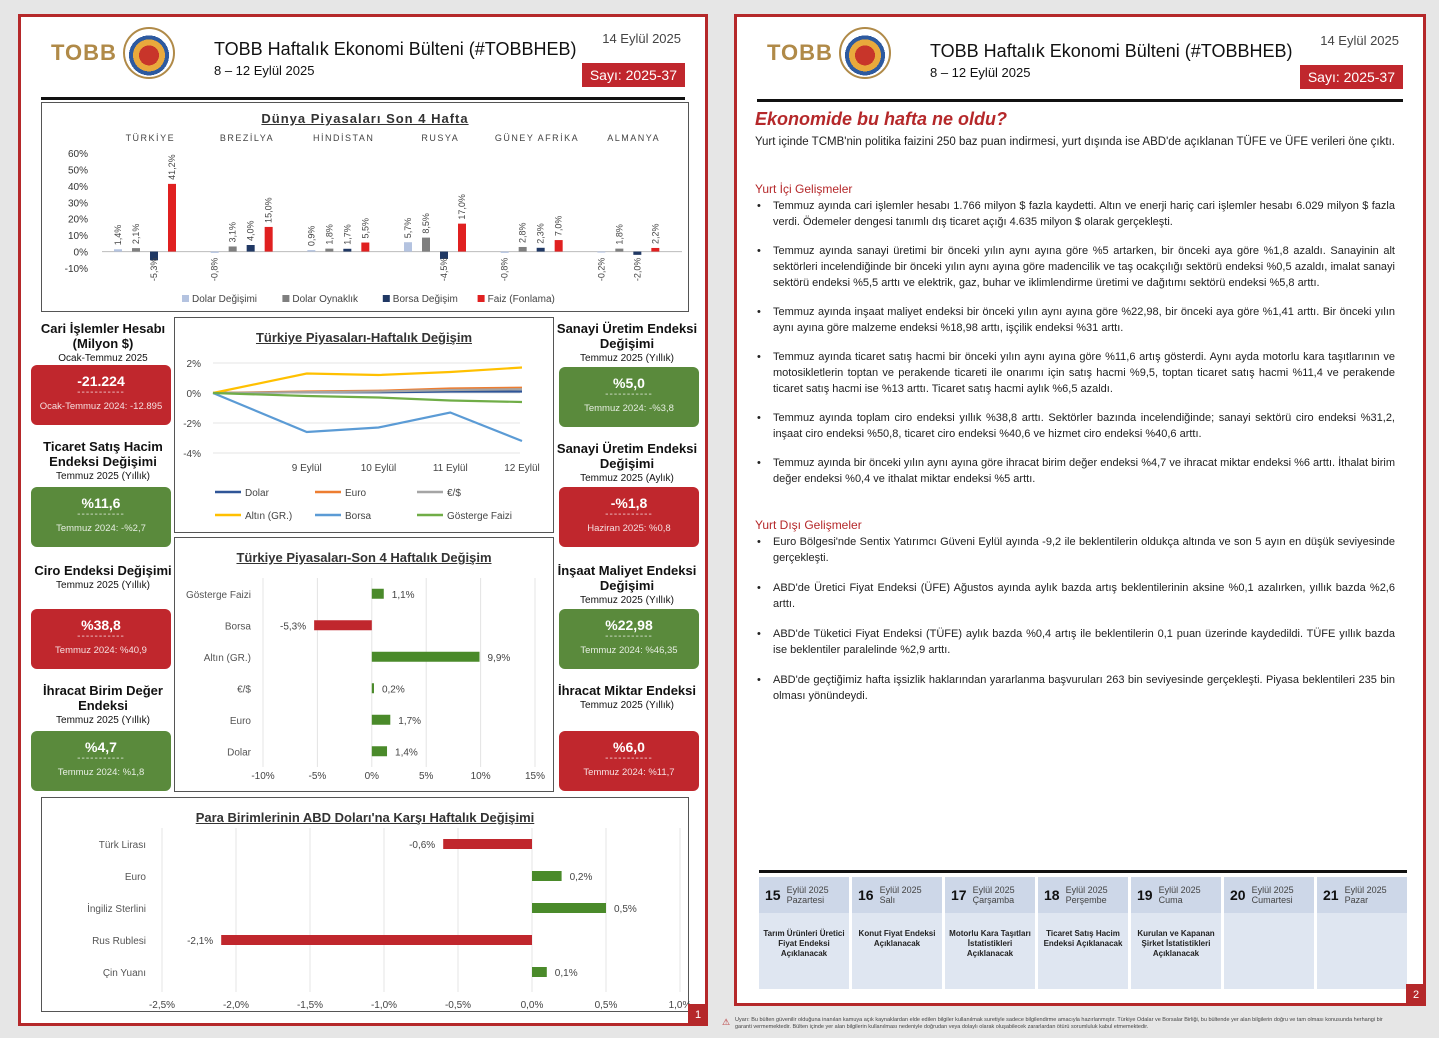 This screenshot has height=1038, width=1439. Describe the element at coordinates (627, 578) in the screenshot. I see `kpi-right-3-title: İnşaat Maliyet Endeksi Değişimi` at that location.